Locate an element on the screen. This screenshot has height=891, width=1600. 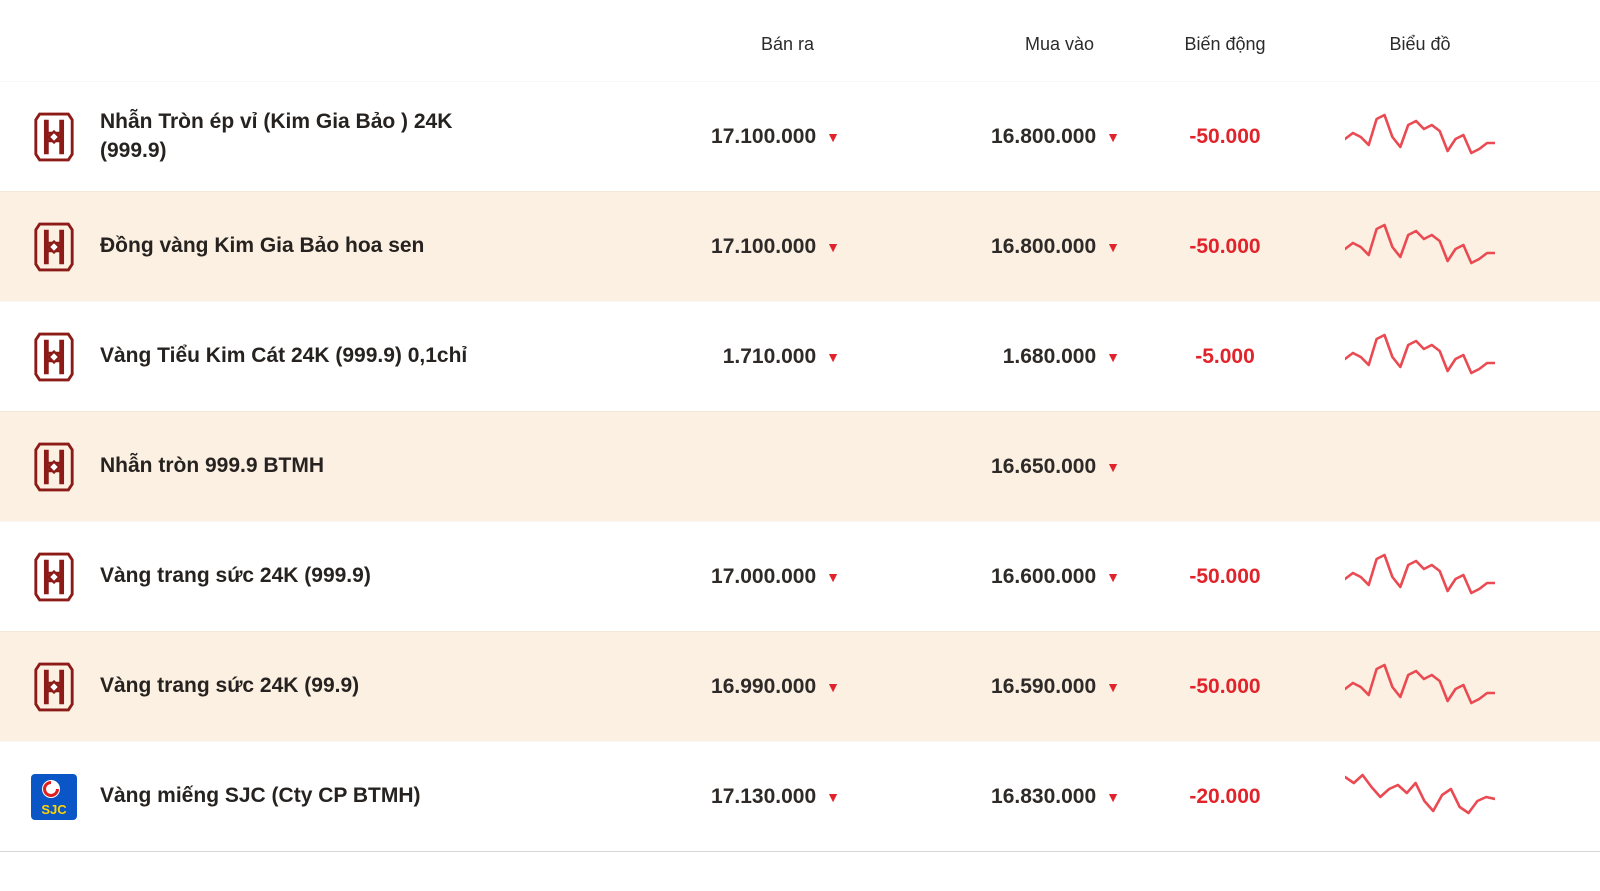
column-header-chart: Biểu đồ is located at coordinates (1420, 44).